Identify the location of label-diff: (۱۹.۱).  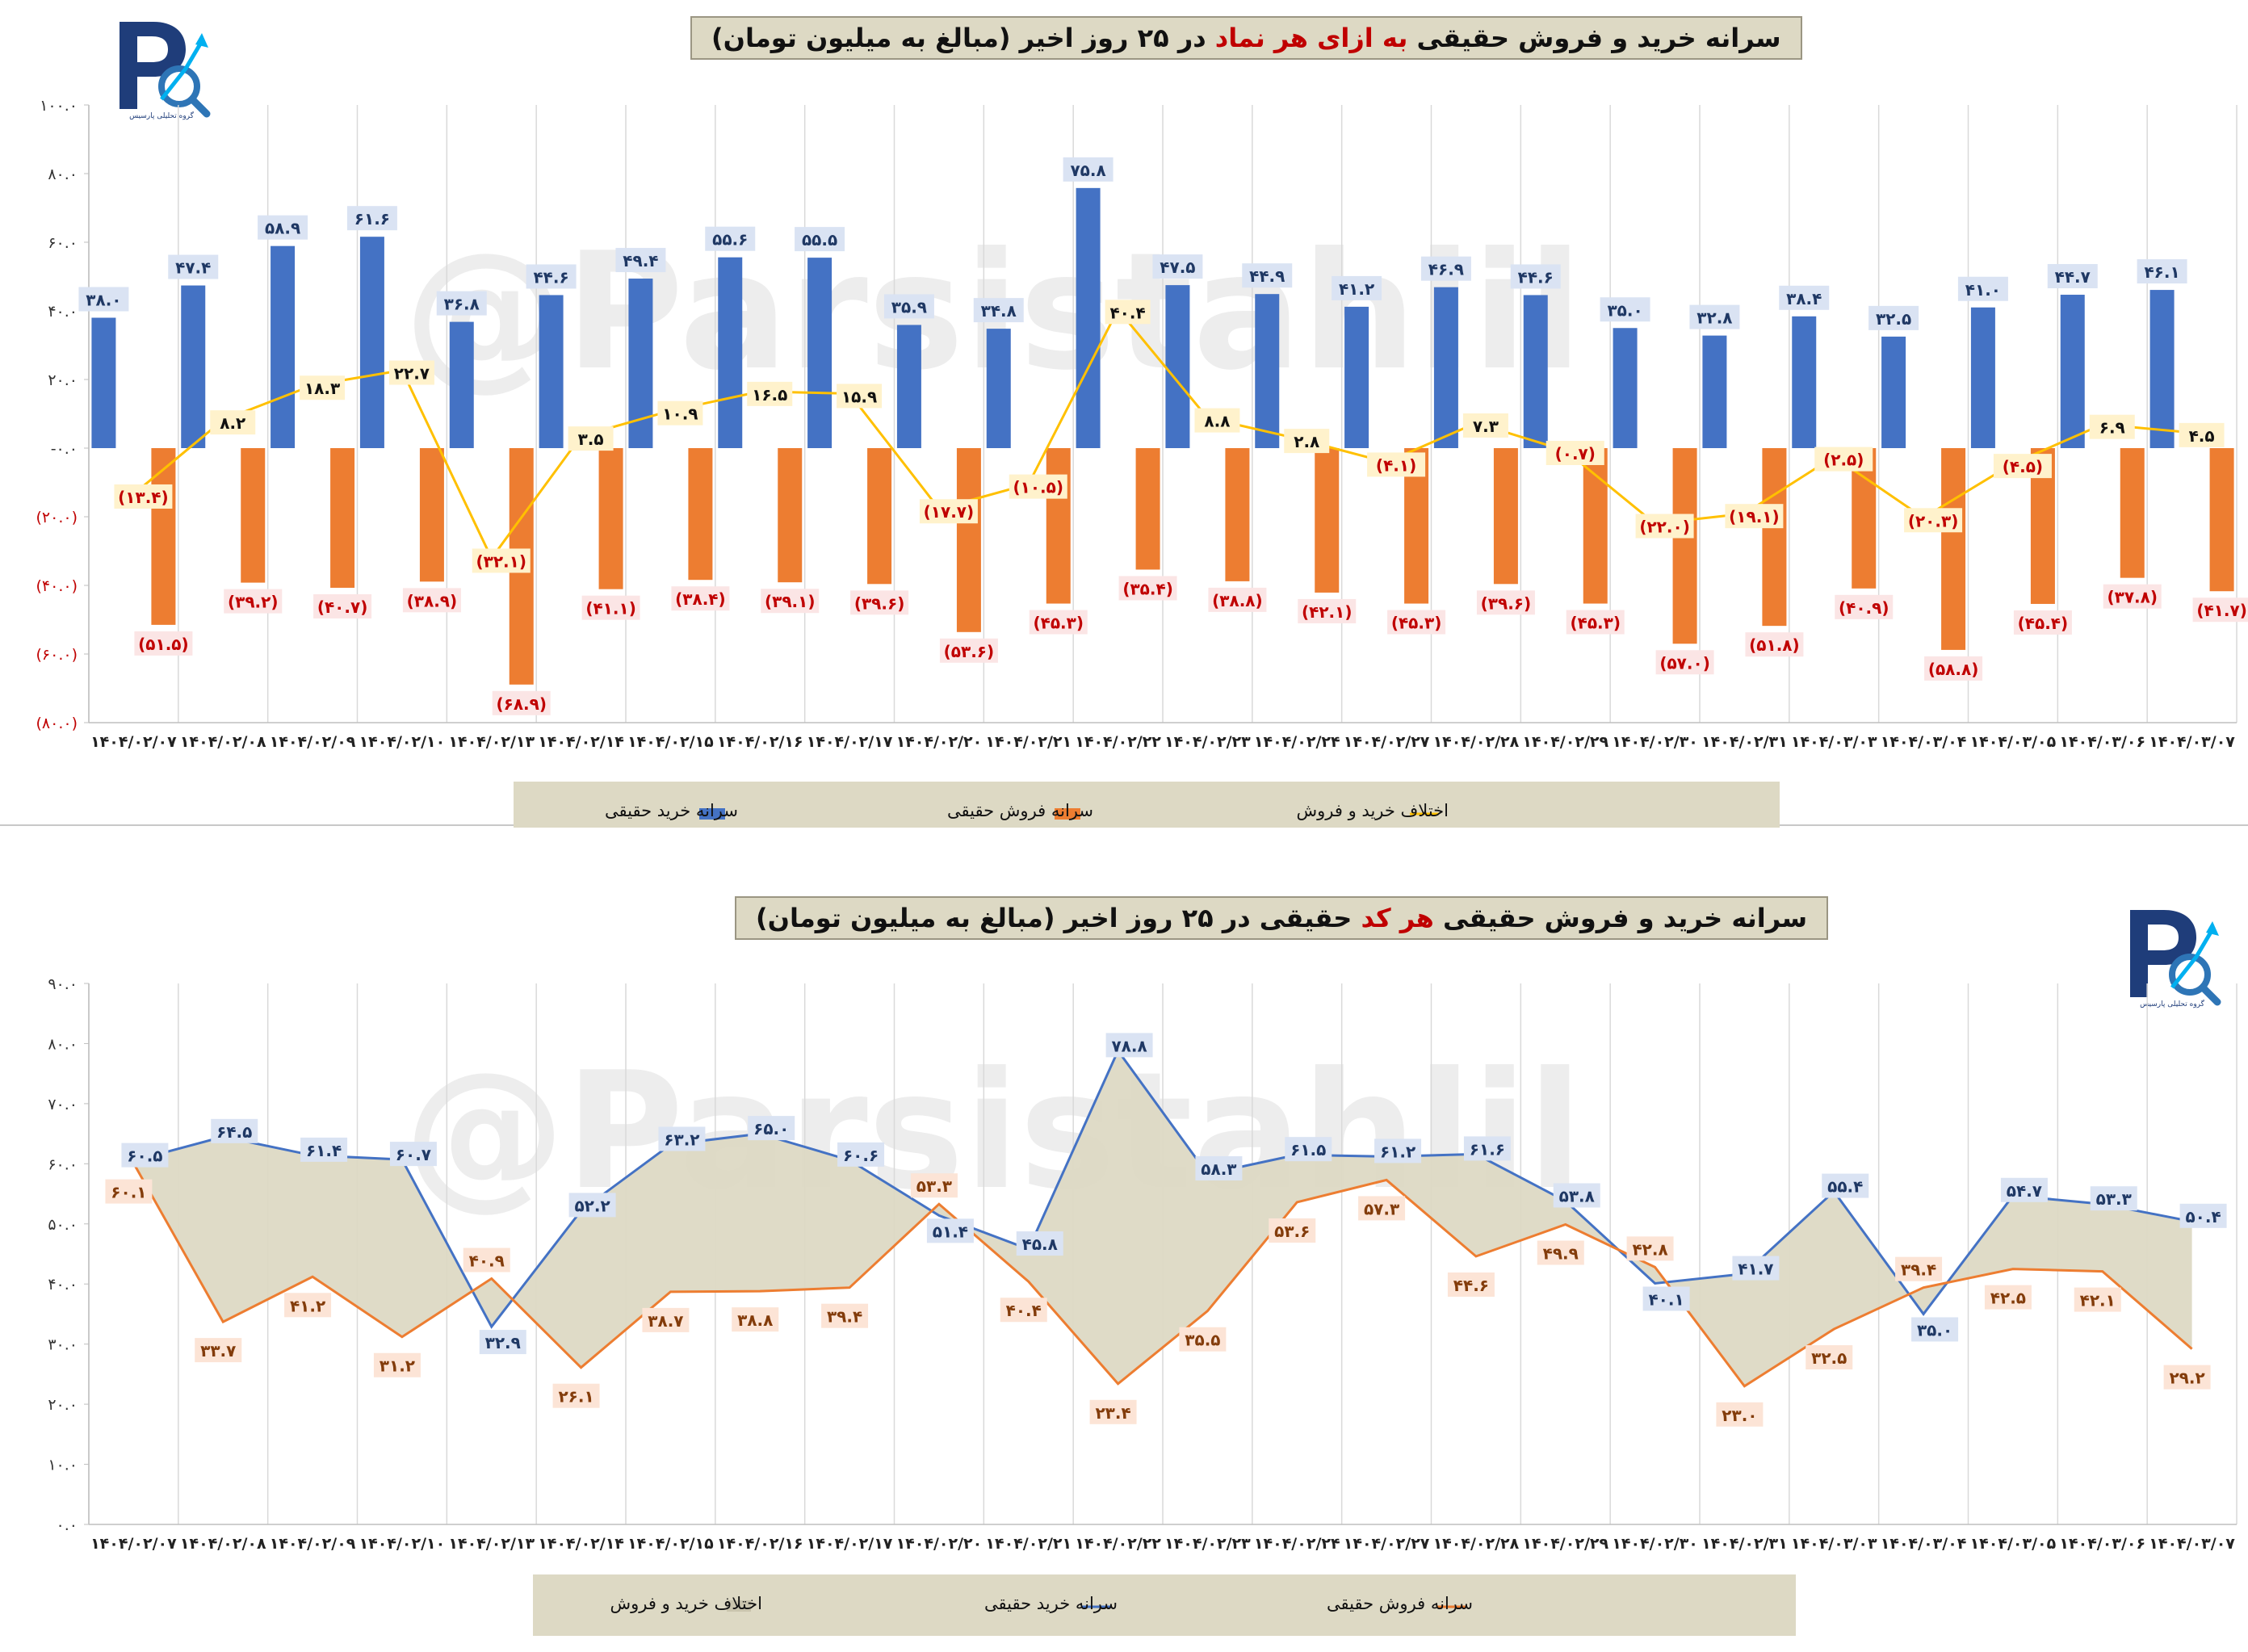
(1755, 516).